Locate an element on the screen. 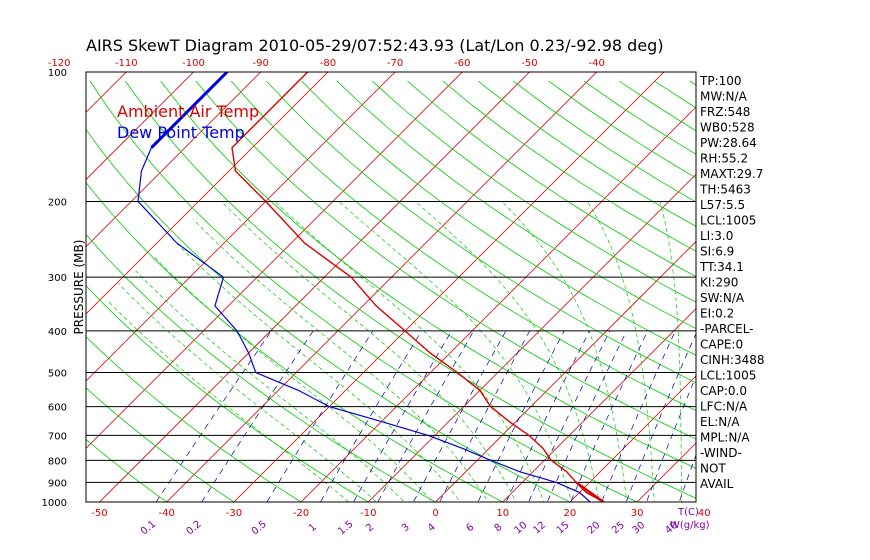 Image resolution: width=870 pixels, height=560 pixels. stats-line: KI:290 is located at coordinates (719, 283).